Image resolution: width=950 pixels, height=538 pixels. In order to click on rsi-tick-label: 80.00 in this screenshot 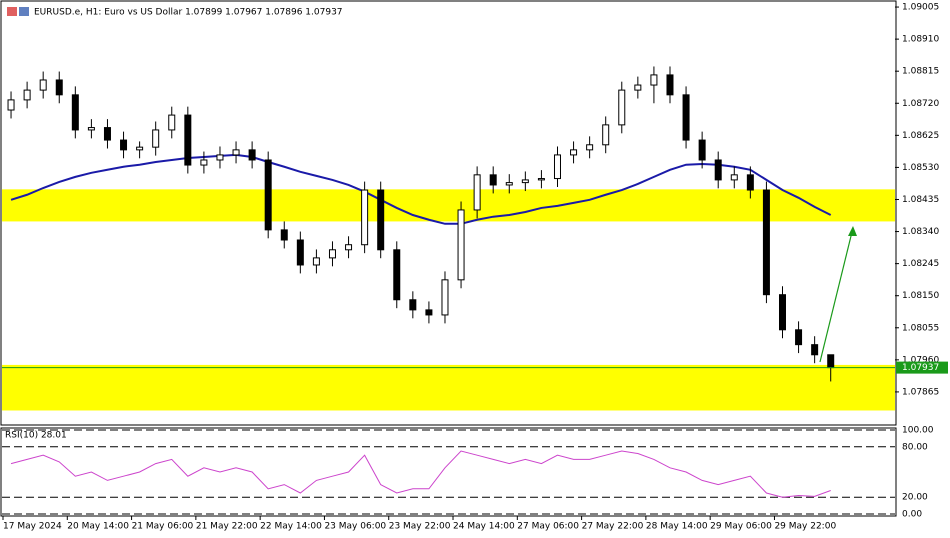, I will do `click(915, 447)`.